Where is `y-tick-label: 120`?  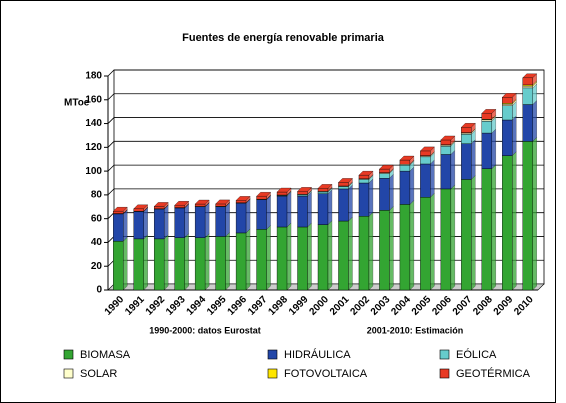
y-tick-label: 120 is located at coordinates (93, 147).